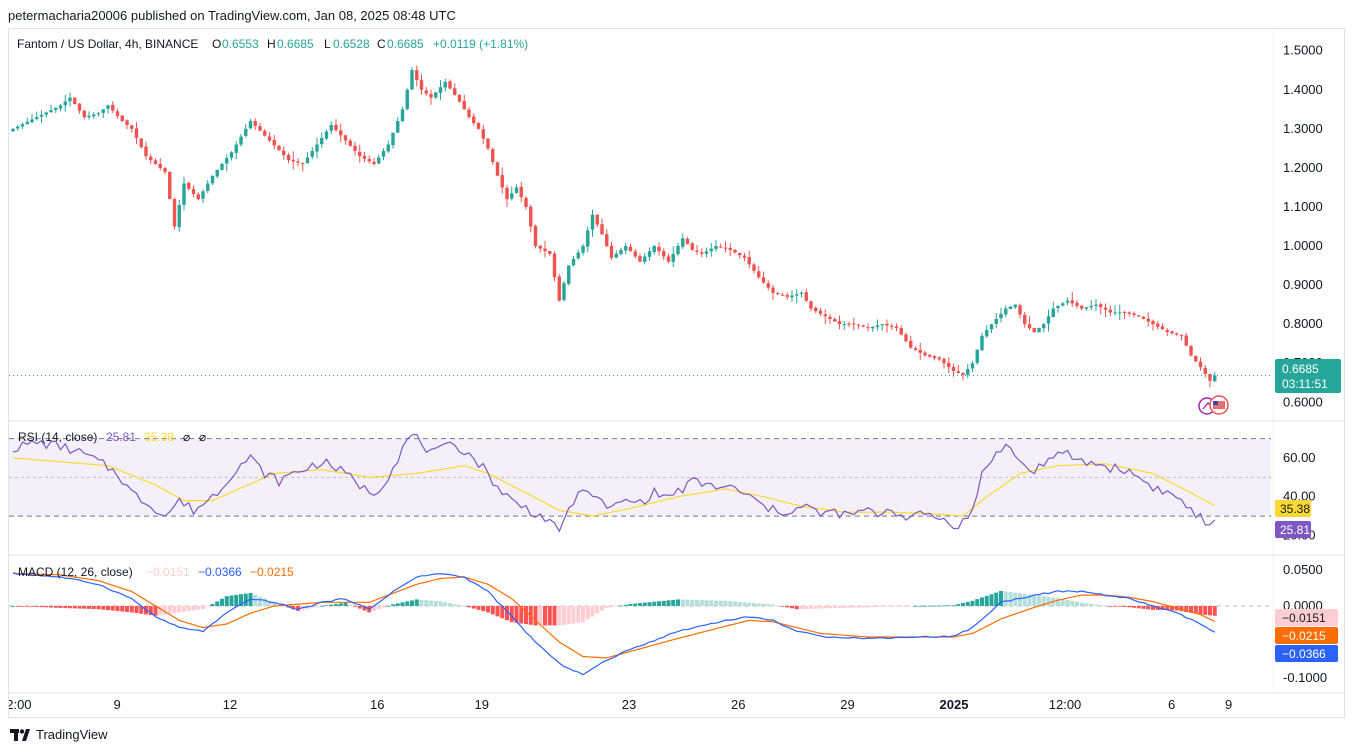 The image size is (1355, 753). Describe the element at coordinates (1306, 653) in the screenshot. I see `macd-badge: −0.0366` at that location.